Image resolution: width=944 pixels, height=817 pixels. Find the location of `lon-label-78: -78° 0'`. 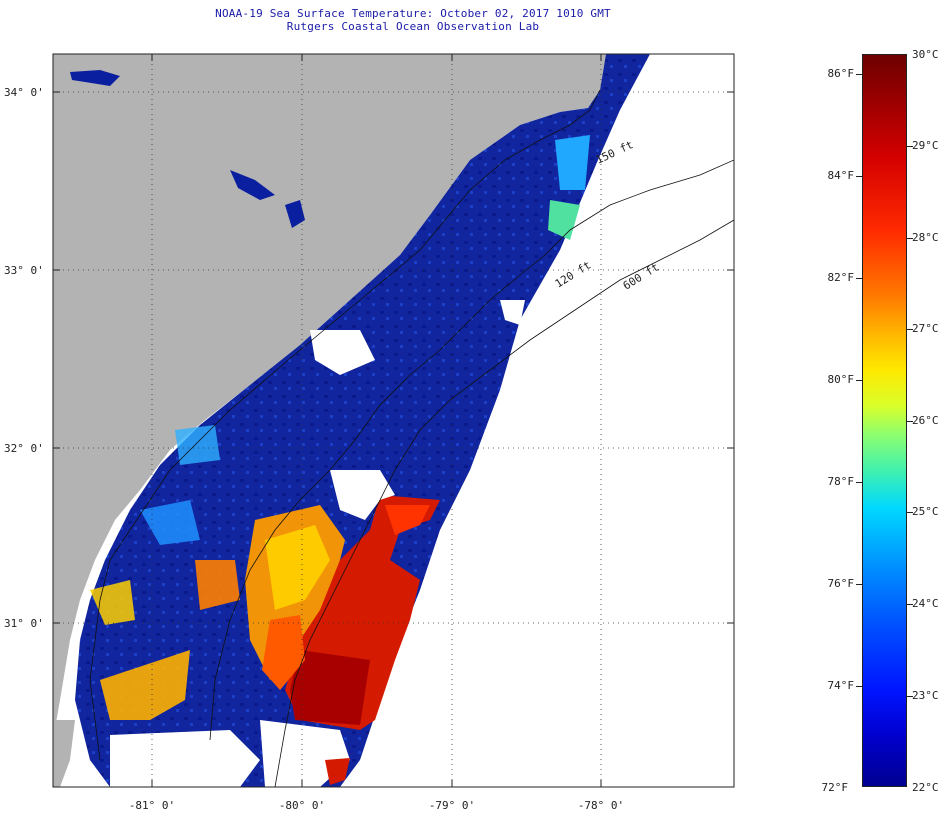

lon-label-78: -78° 0' is located at coordinates (601, 805).